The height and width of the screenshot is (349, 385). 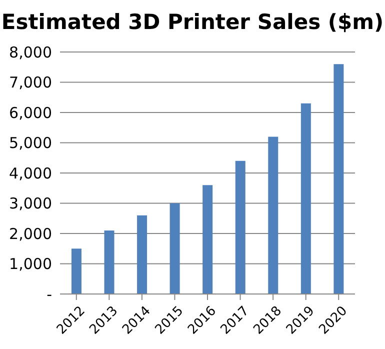 What do you see at coordinates (30, 83) in the screenshot?
I see `y-tick-label: 7,000` at bounding box center [30, 83].